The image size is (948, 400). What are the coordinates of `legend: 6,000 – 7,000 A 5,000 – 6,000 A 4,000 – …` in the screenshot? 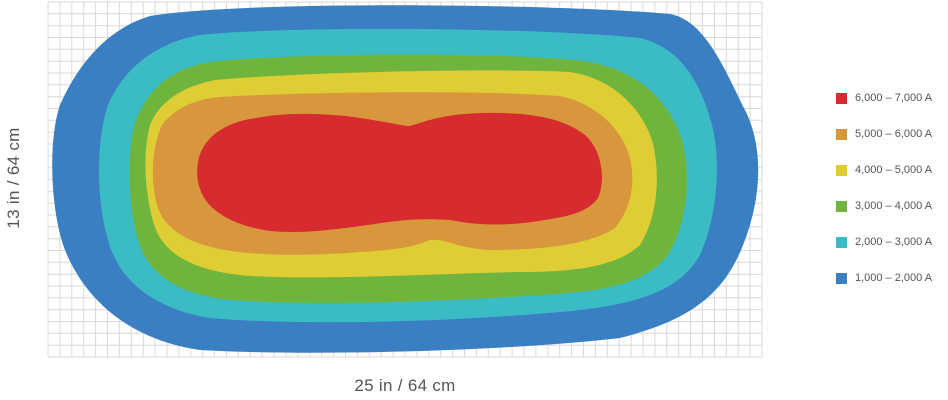 It's located at (884, 188).